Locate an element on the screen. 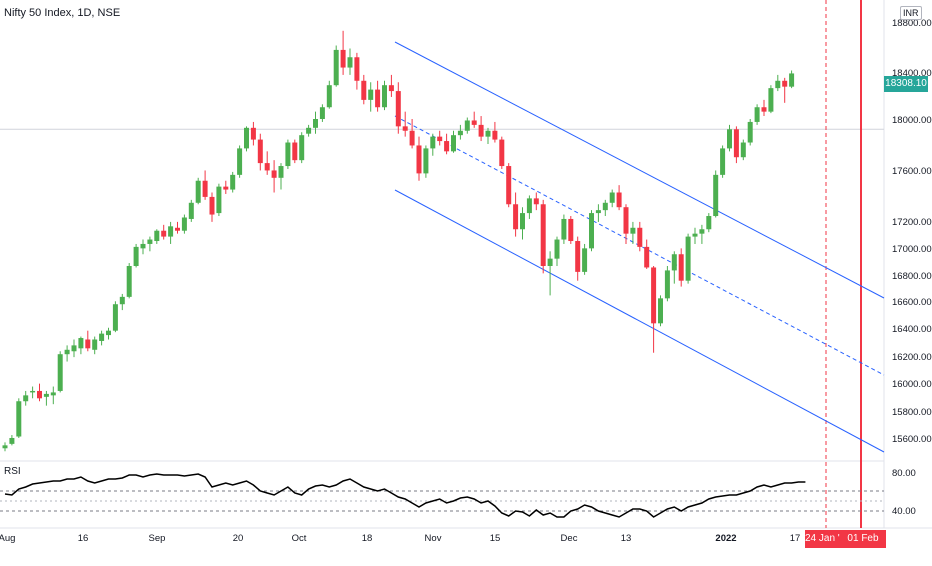 Image resolution: width=932 pixels, height=566 pixels. price-axis-label: 15800.00 is located at coordinates (912, 412).